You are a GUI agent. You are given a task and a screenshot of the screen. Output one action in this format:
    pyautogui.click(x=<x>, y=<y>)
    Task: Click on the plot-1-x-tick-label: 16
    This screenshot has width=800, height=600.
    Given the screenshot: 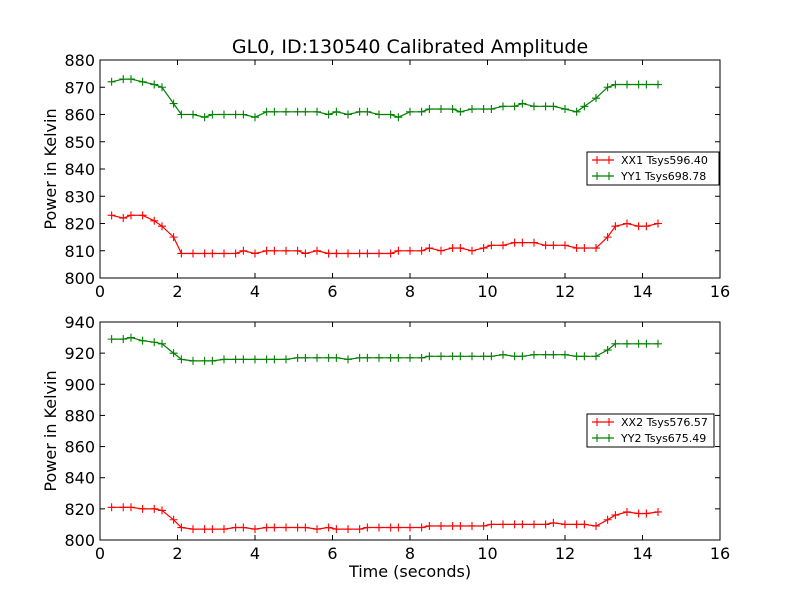 What is the action you would take?
    pyautogui.click(x=720, y=291)
    